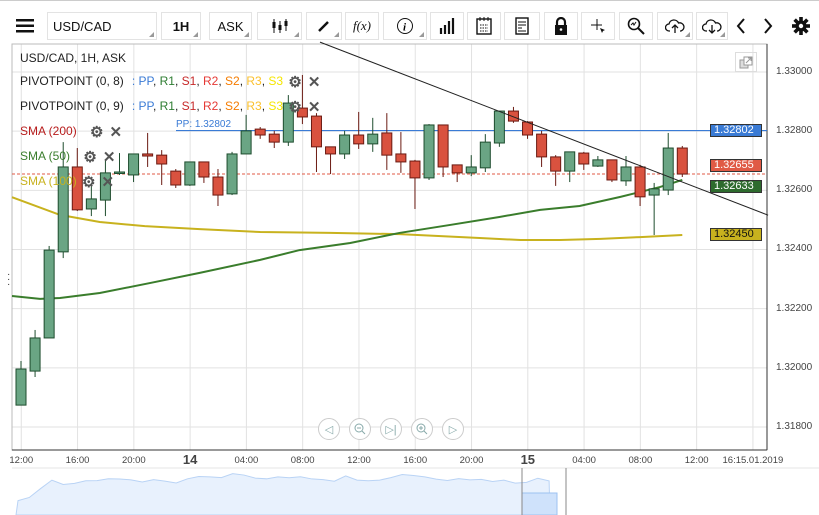 The width and height of the screenshot is (819, 515). I want to click on navigator-window, so click(539, 503).